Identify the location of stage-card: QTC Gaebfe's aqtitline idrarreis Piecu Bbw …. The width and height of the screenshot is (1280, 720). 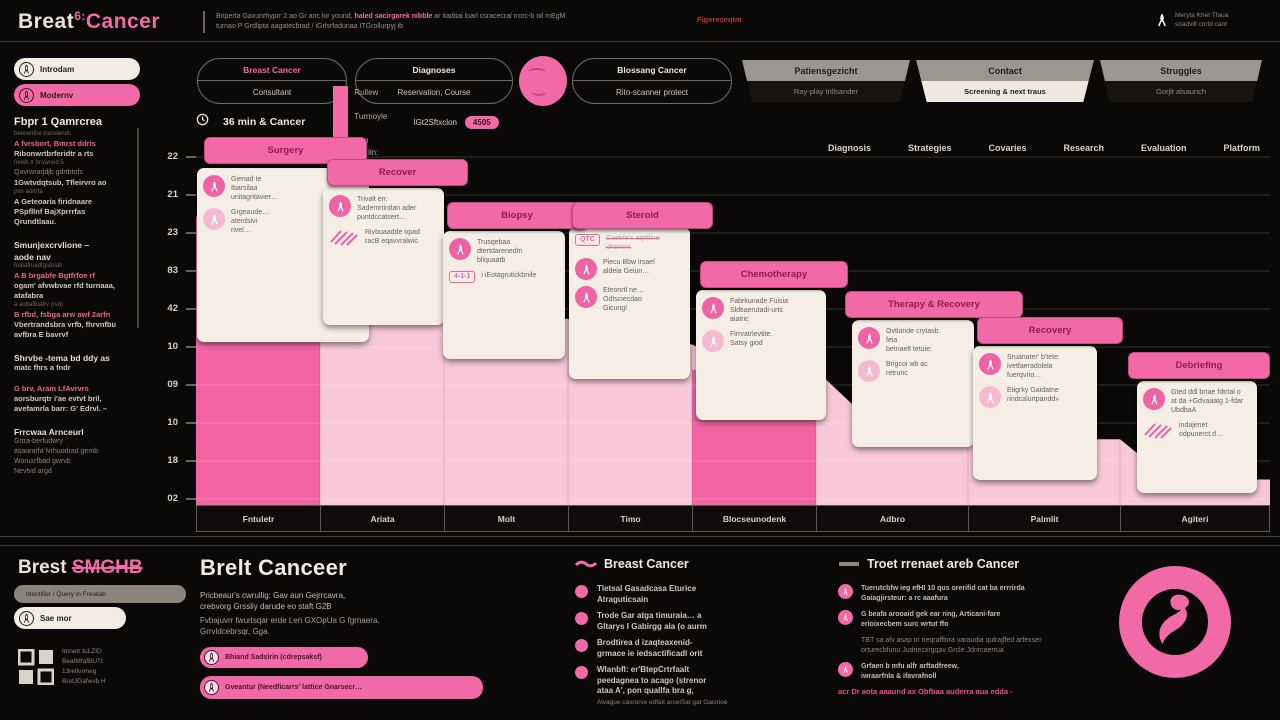
(629, 303).